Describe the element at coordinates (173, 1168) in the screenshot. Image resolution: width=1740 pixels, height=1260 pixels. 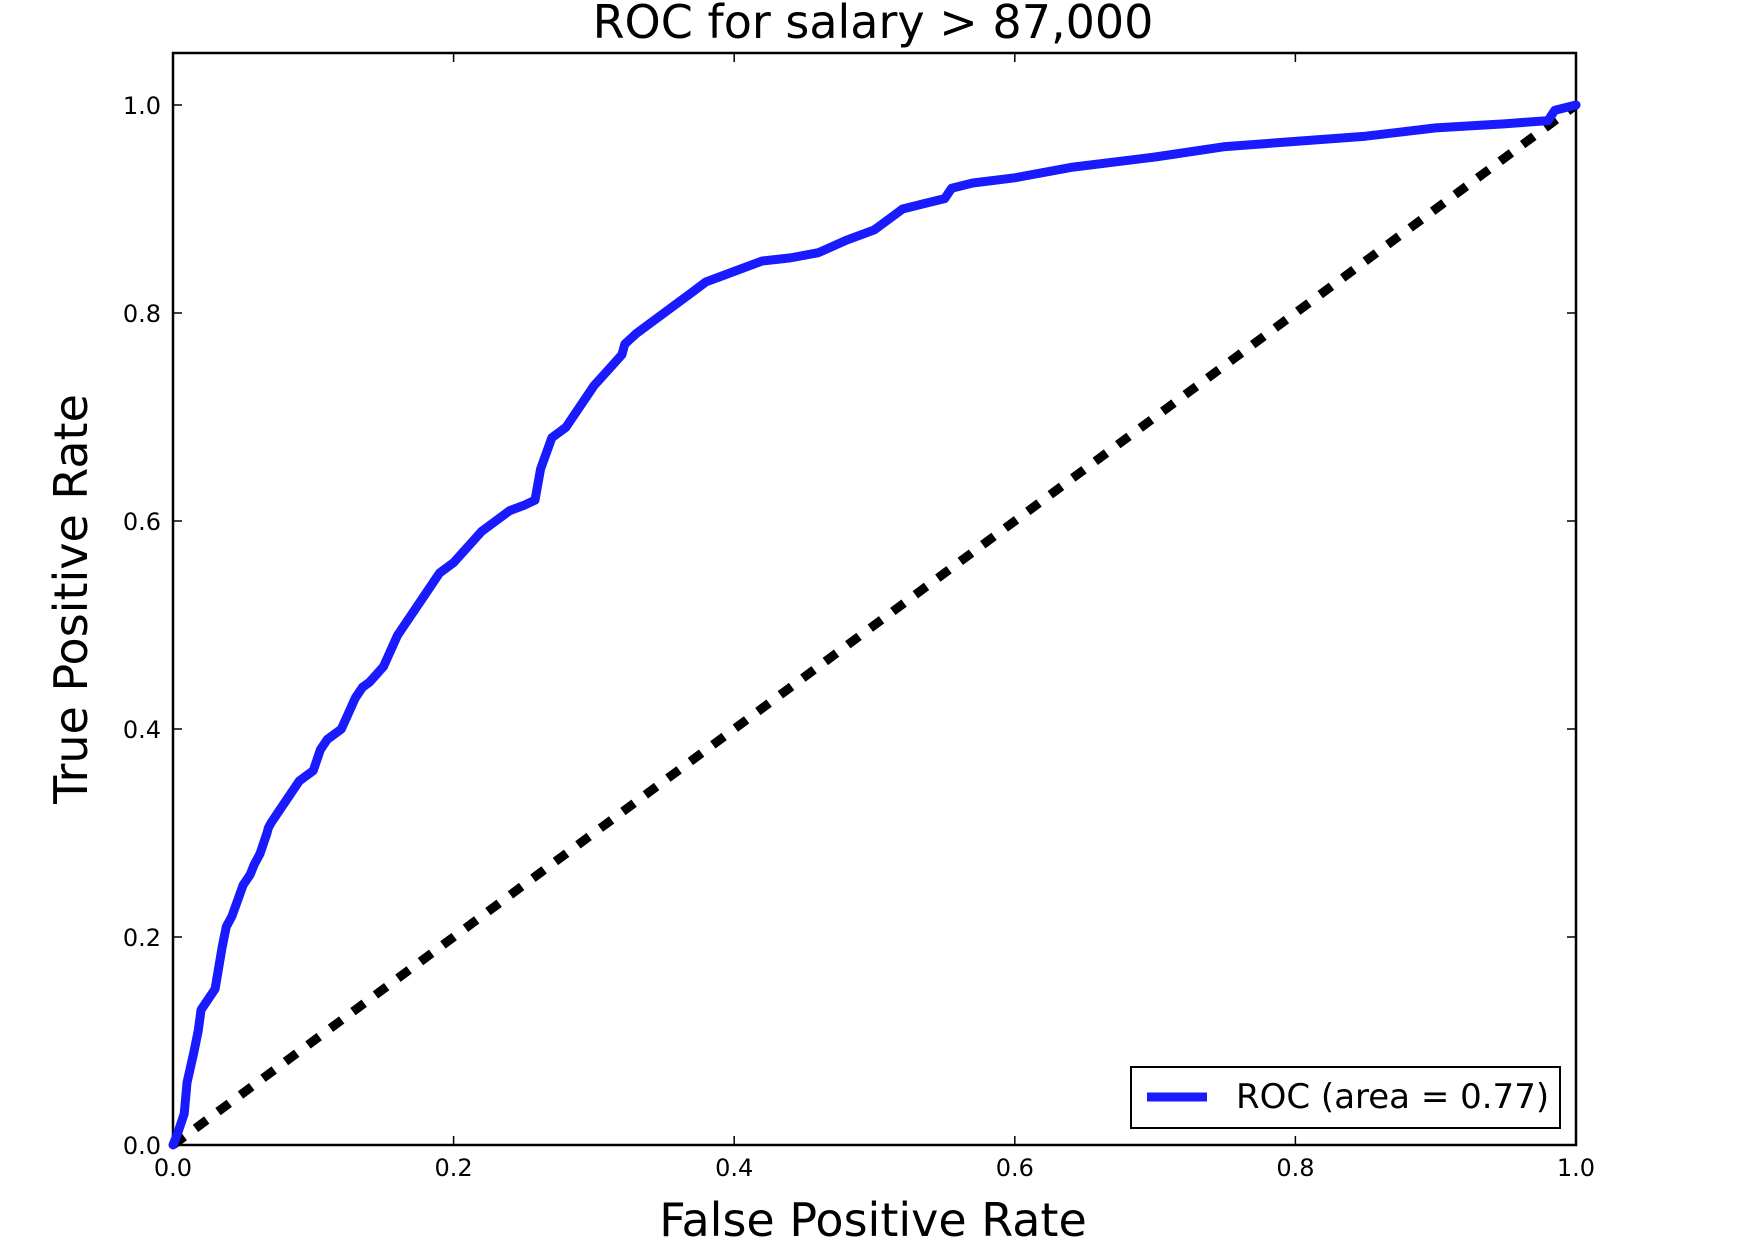
I see `x-tick-label: 0.0` at that location.